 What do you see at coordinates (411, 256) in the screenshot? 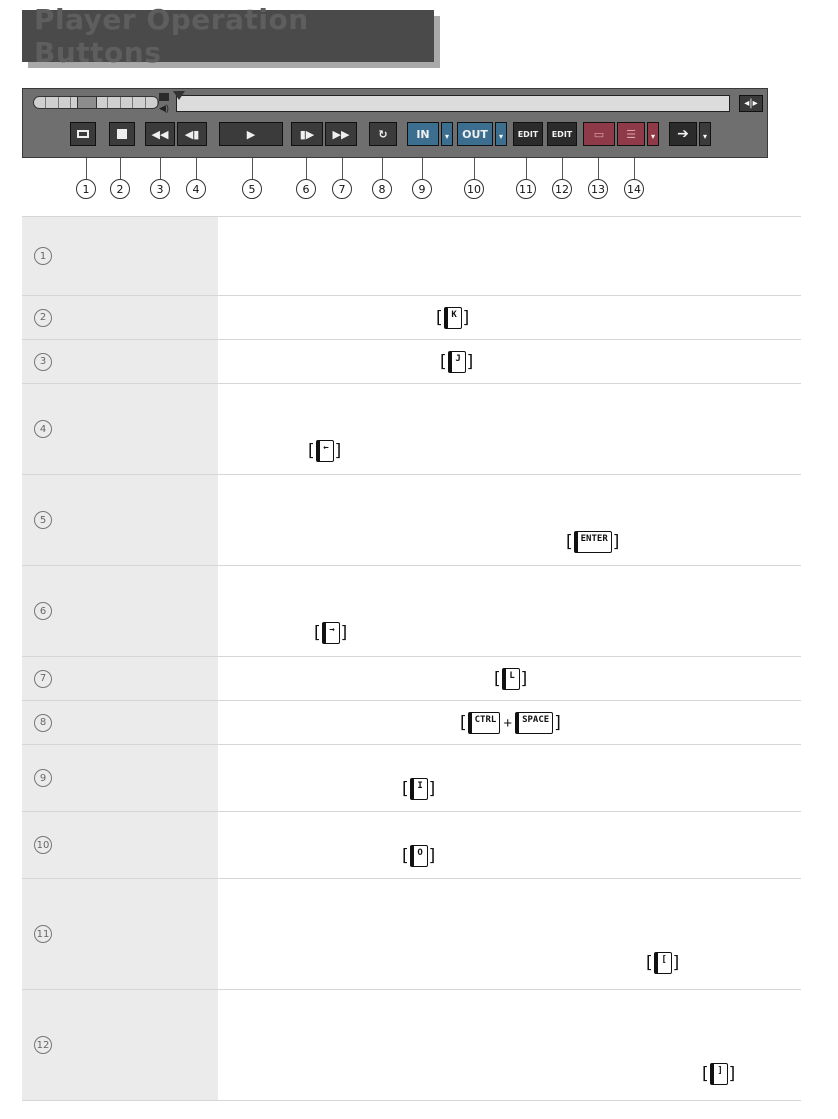
I see `table-row: 1` at bounding box center [411, 256].